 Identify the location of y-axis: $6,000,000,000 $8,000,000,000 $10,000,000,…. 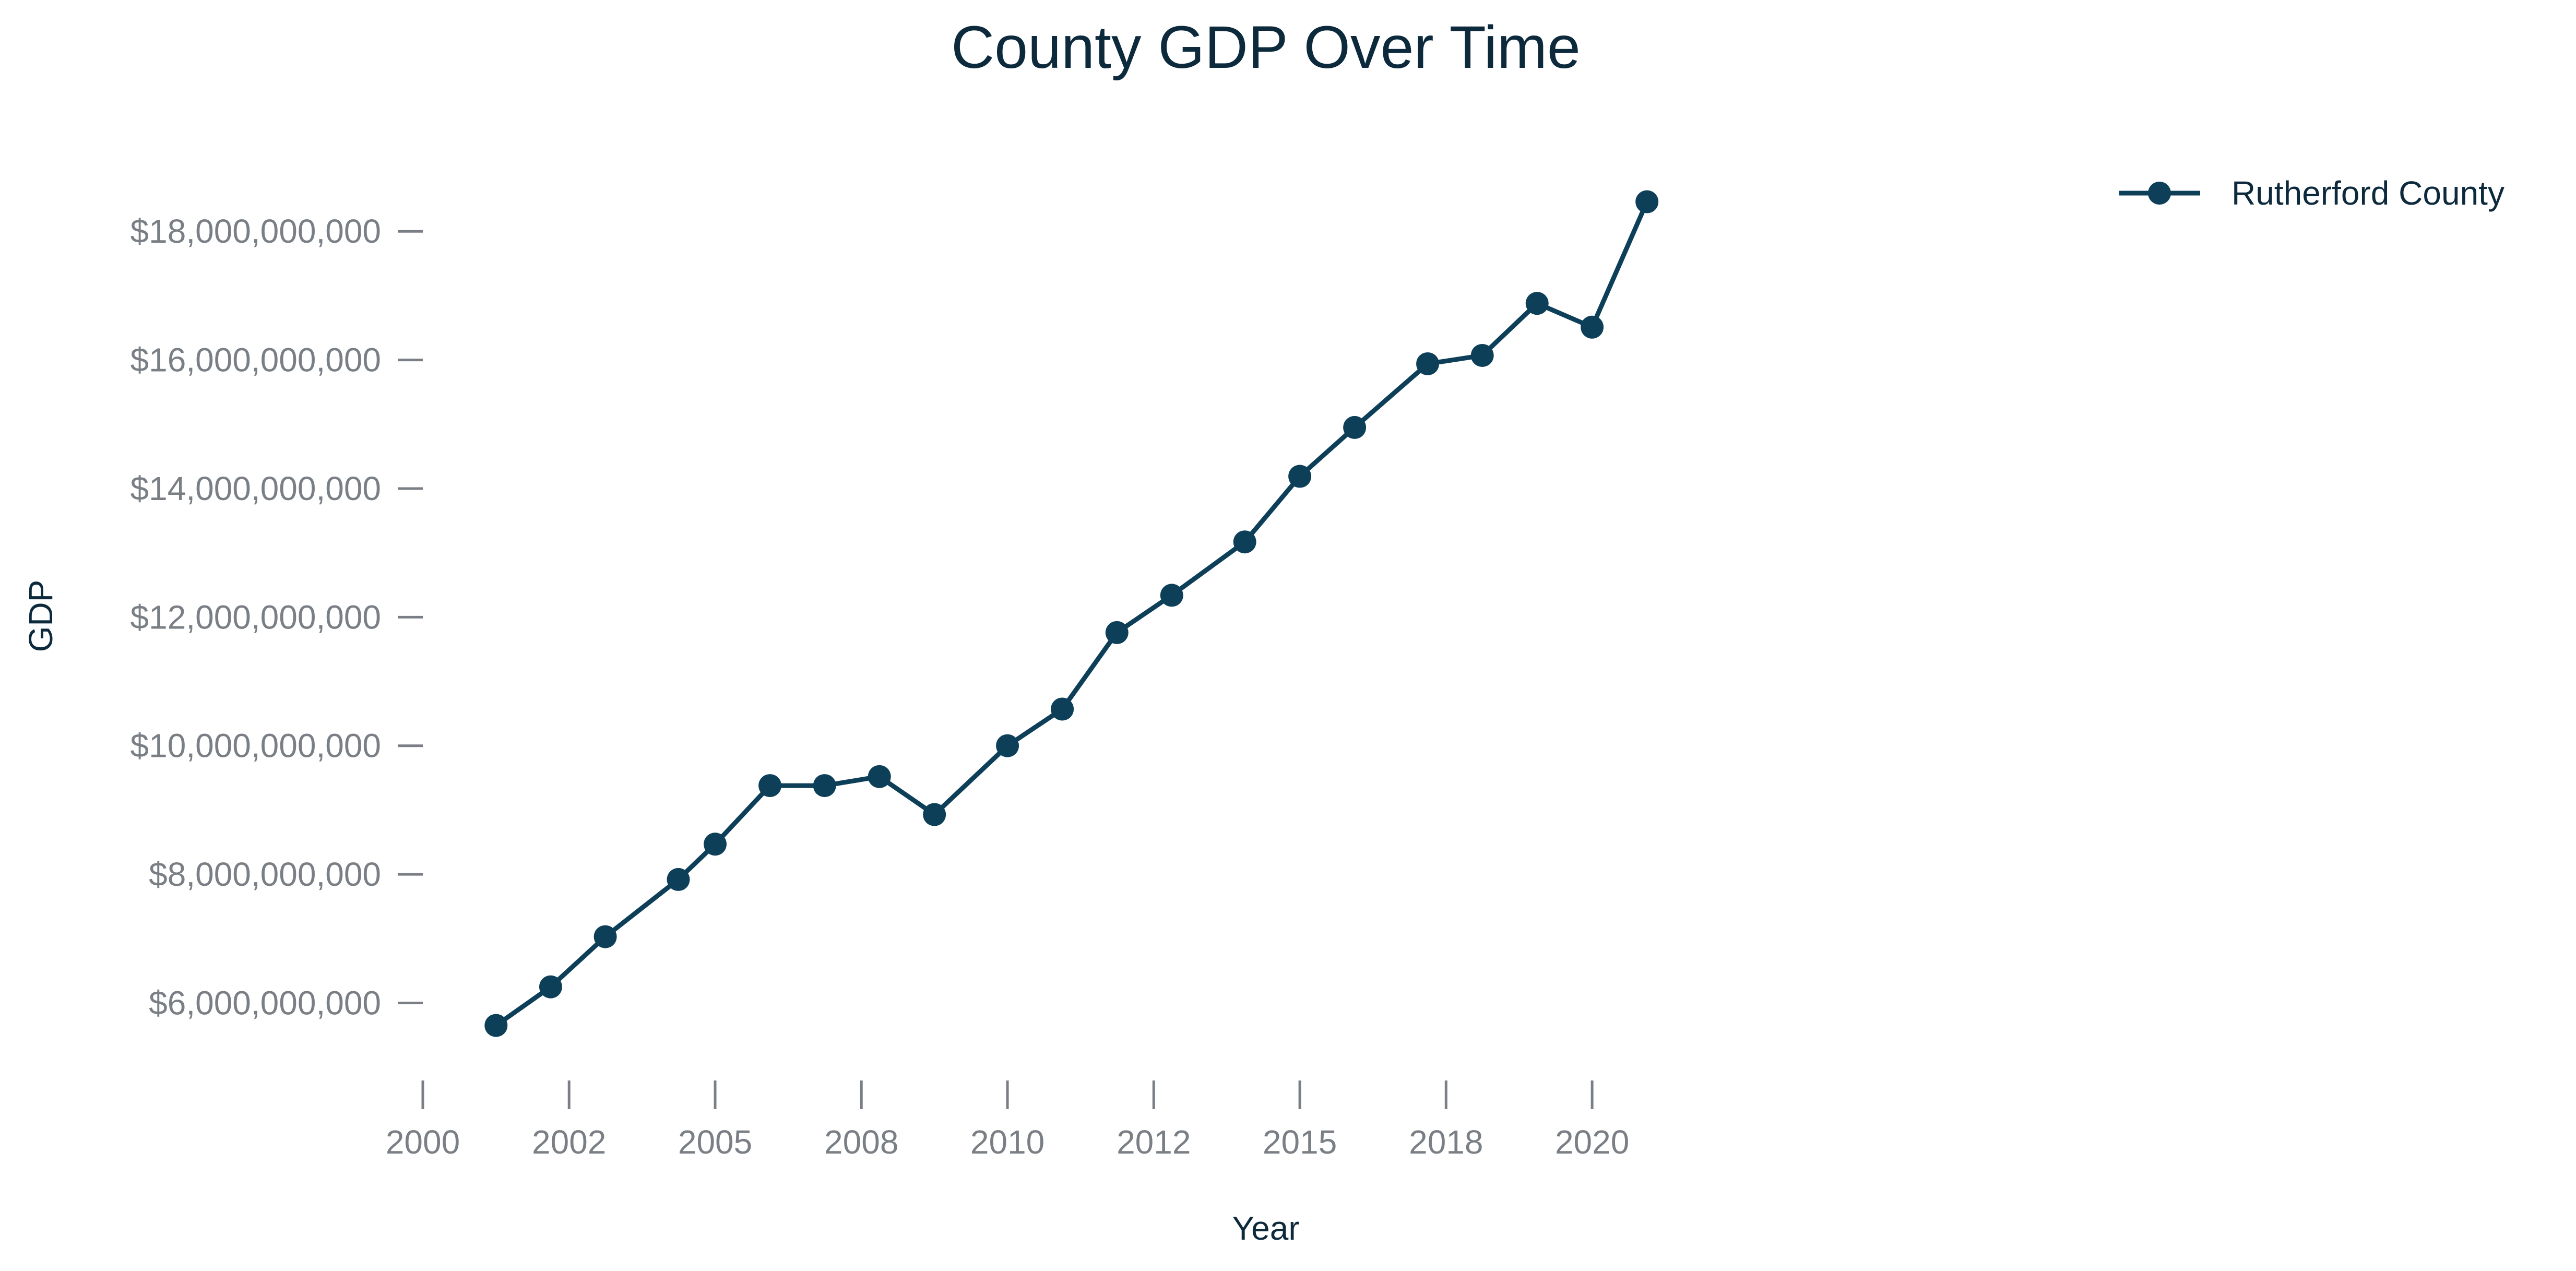
(276, 616).